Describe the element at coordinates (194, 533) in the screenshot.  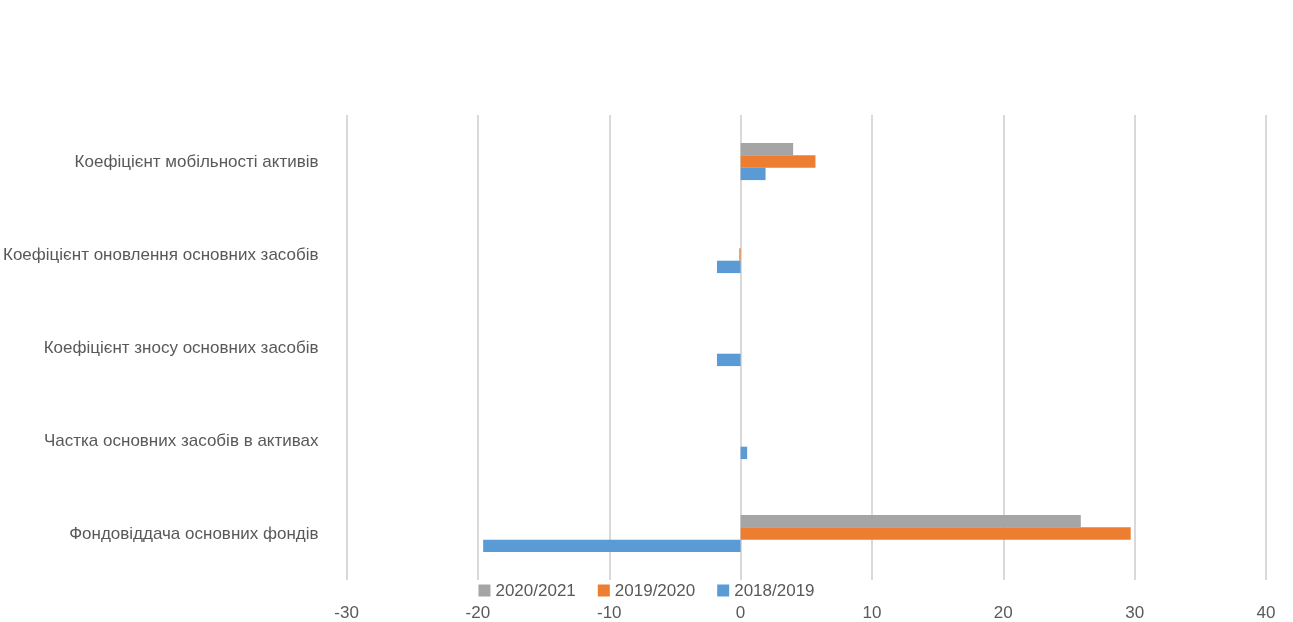
I see `y-tick-label: Фондовіддача основних фондів` at that location.